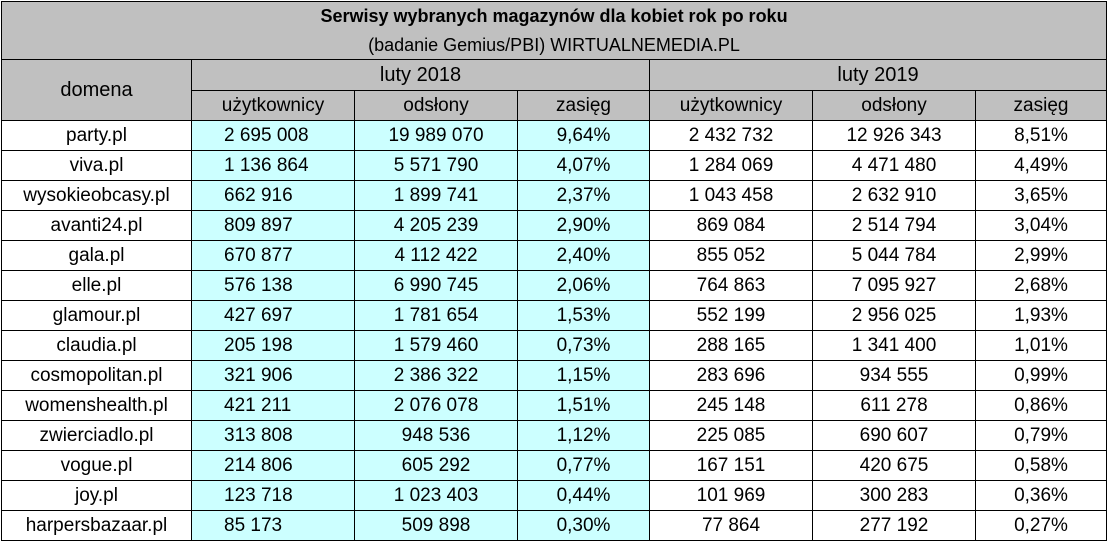 The width and height of the screenshot is (1107, 545). What do you see at coordinates (894, 135) in the screenshot?
I see `cell-views-2019: 12 926 343` at bounding box center [894, 135].